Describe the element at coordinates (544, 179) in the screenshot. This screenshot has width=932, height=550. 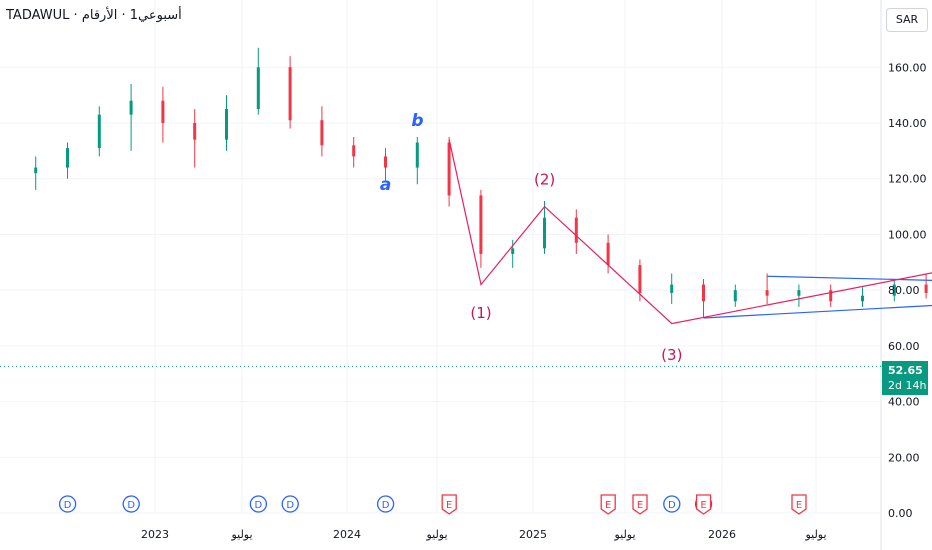
I see `wave-label: (2)` at that location.